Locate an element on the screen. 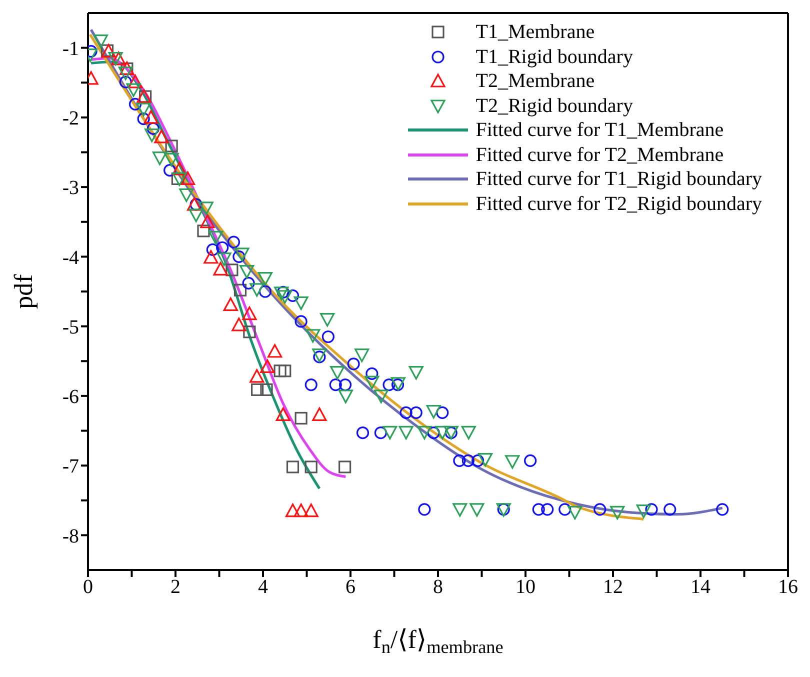 The width and height of the screenshot is (810, 677). legend-label: T2_Rigid boundary is located at coordinates (554, 106).